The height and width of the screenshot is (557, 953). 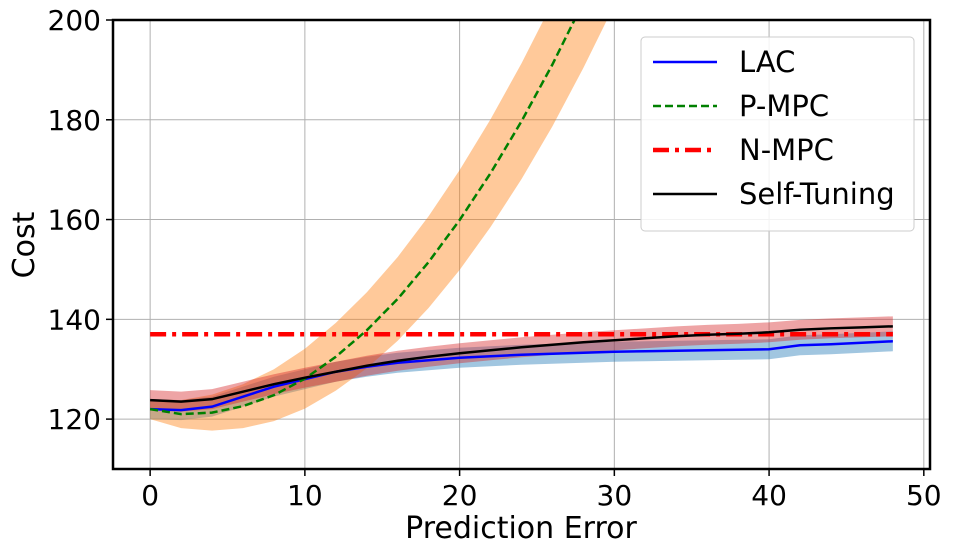 What do you see at coordinates (615, 495) in the screenshot?
I see `x-tick-label: 30` at bounding box center [615, 495].